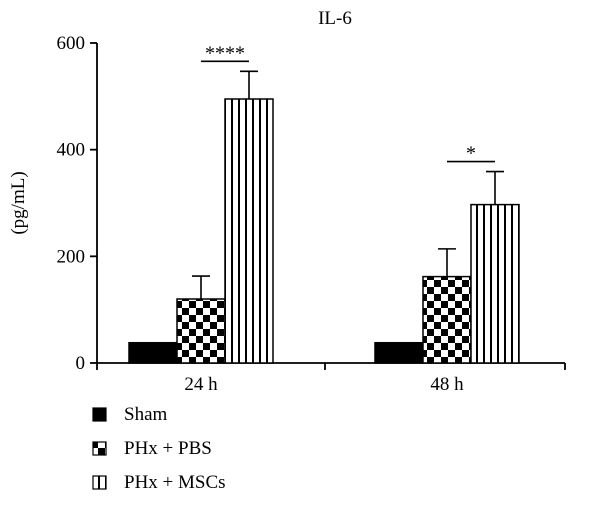 The height and width of the screenshot is (505, 600). What do you see at coordinates (335, 18) in the screenshot?
I see `chart-title: IL-6` at bounding box center [335, 18].